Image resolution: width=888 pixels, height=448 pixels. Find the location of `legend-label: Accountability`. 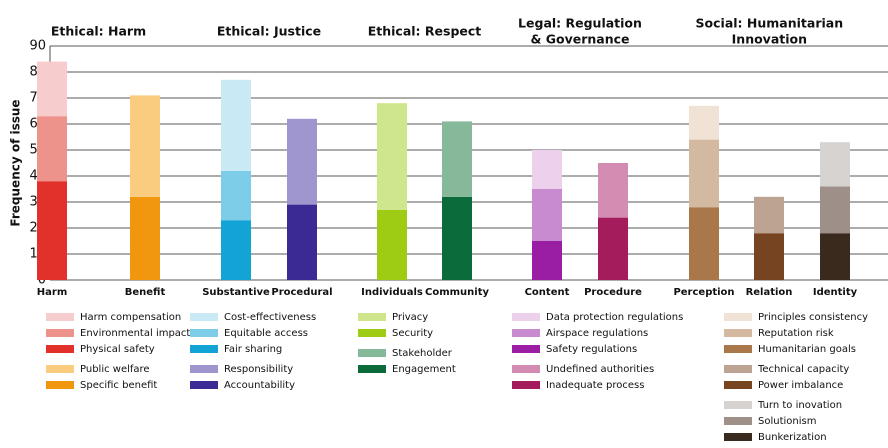

legend-label: Accountability is located at coordinates (259, 385).